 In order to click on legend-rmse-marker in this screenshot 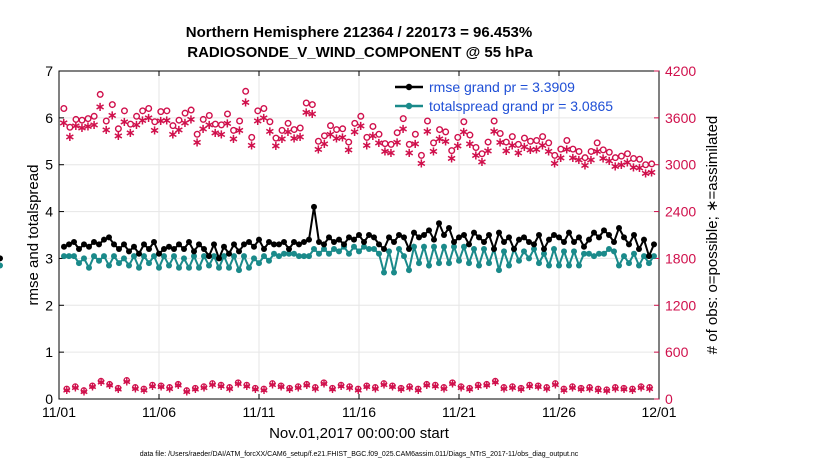, I will do `click(409, 87)`.